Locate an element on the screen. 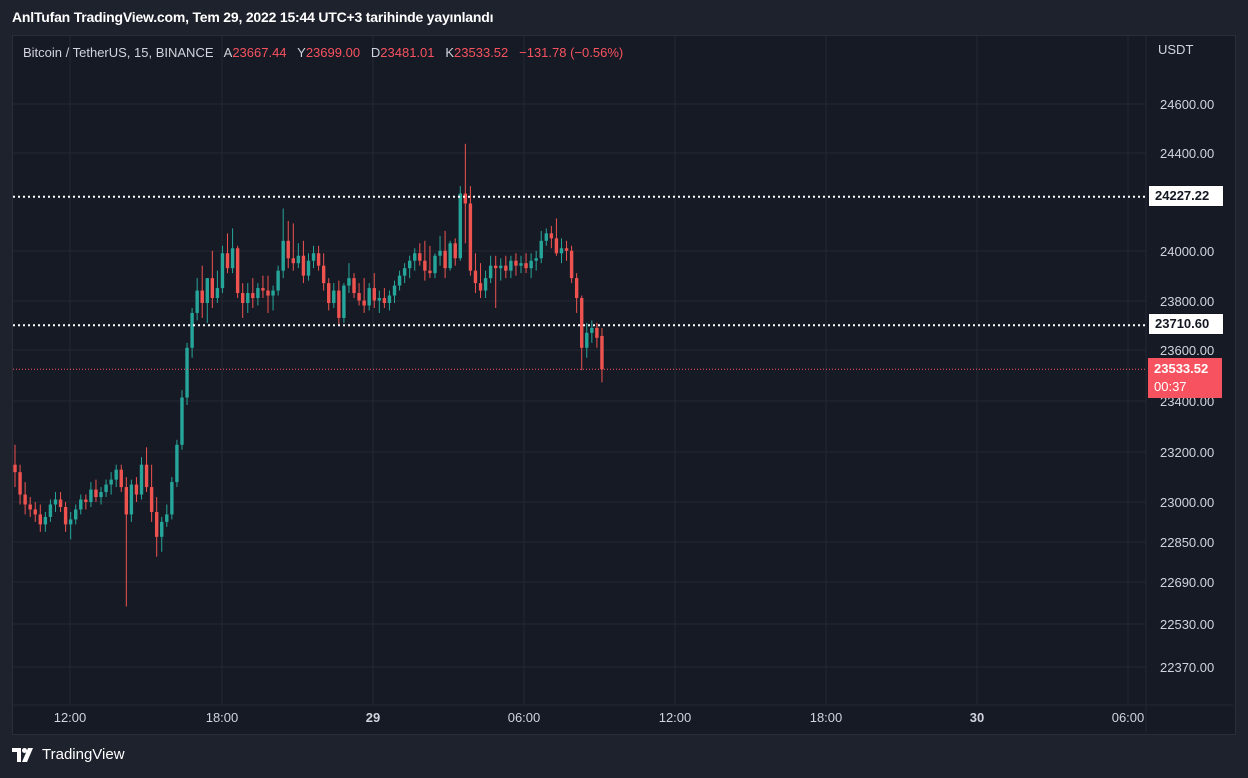 The height and width of the screenshot is (778, 1248). footer: TradingView is located at coordinates (68, 754).